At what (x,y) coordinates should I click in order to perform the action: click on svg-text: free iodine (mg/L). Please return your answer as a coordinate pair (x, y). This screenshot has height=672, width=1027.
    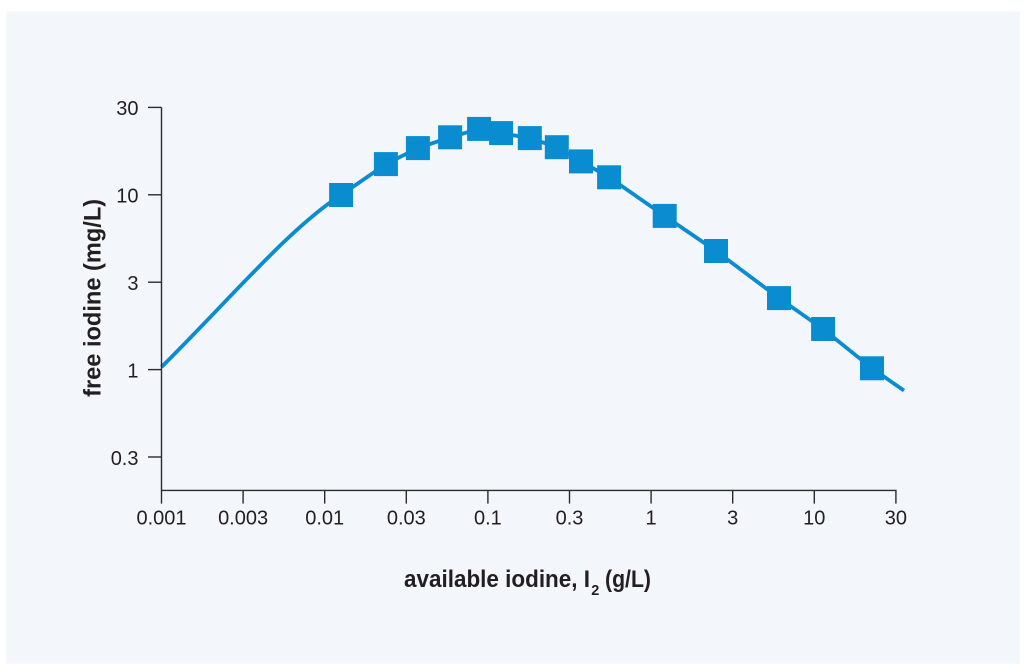
    Looking at the image, I should click on (93, 298).